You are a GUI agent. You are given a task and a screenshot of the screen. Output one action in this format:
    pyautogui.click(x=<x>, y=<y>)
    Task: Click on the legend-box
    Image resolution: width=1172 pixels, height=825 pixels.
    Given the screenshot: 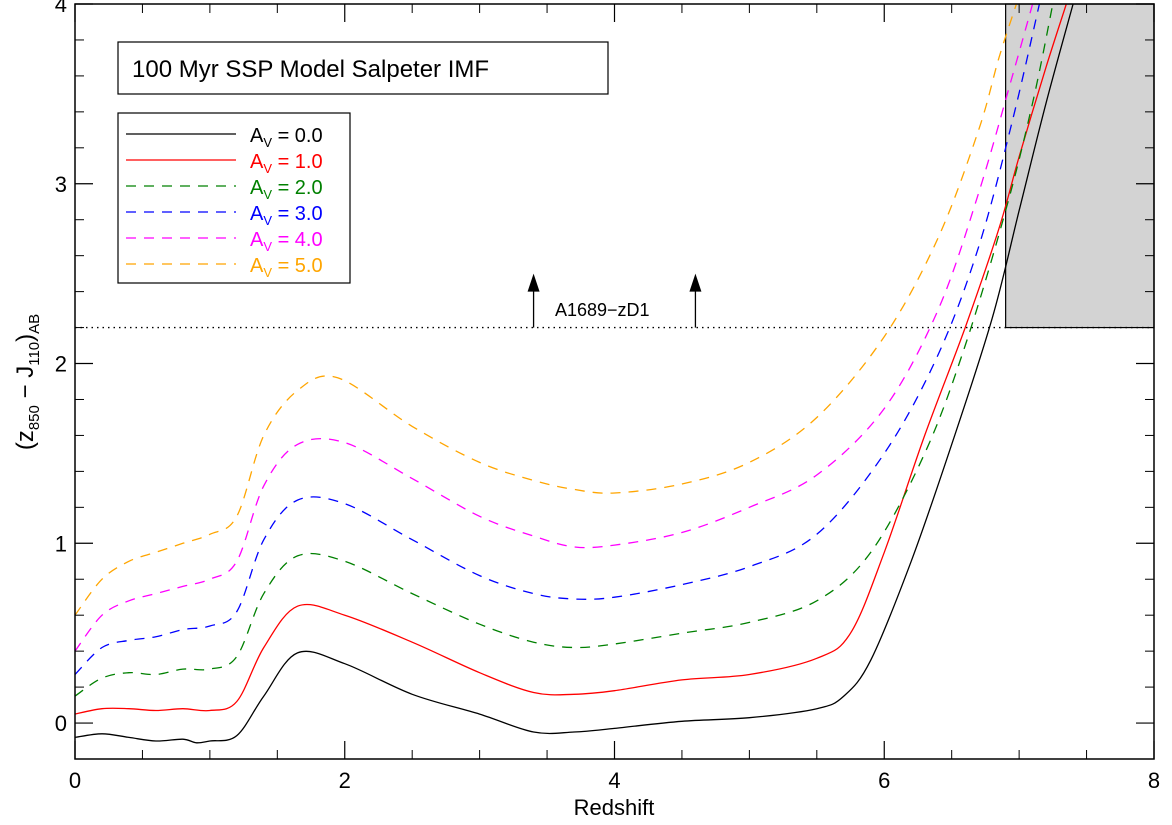 What is the action you would take?
    pyautogui.click(x=234, y=198)
    